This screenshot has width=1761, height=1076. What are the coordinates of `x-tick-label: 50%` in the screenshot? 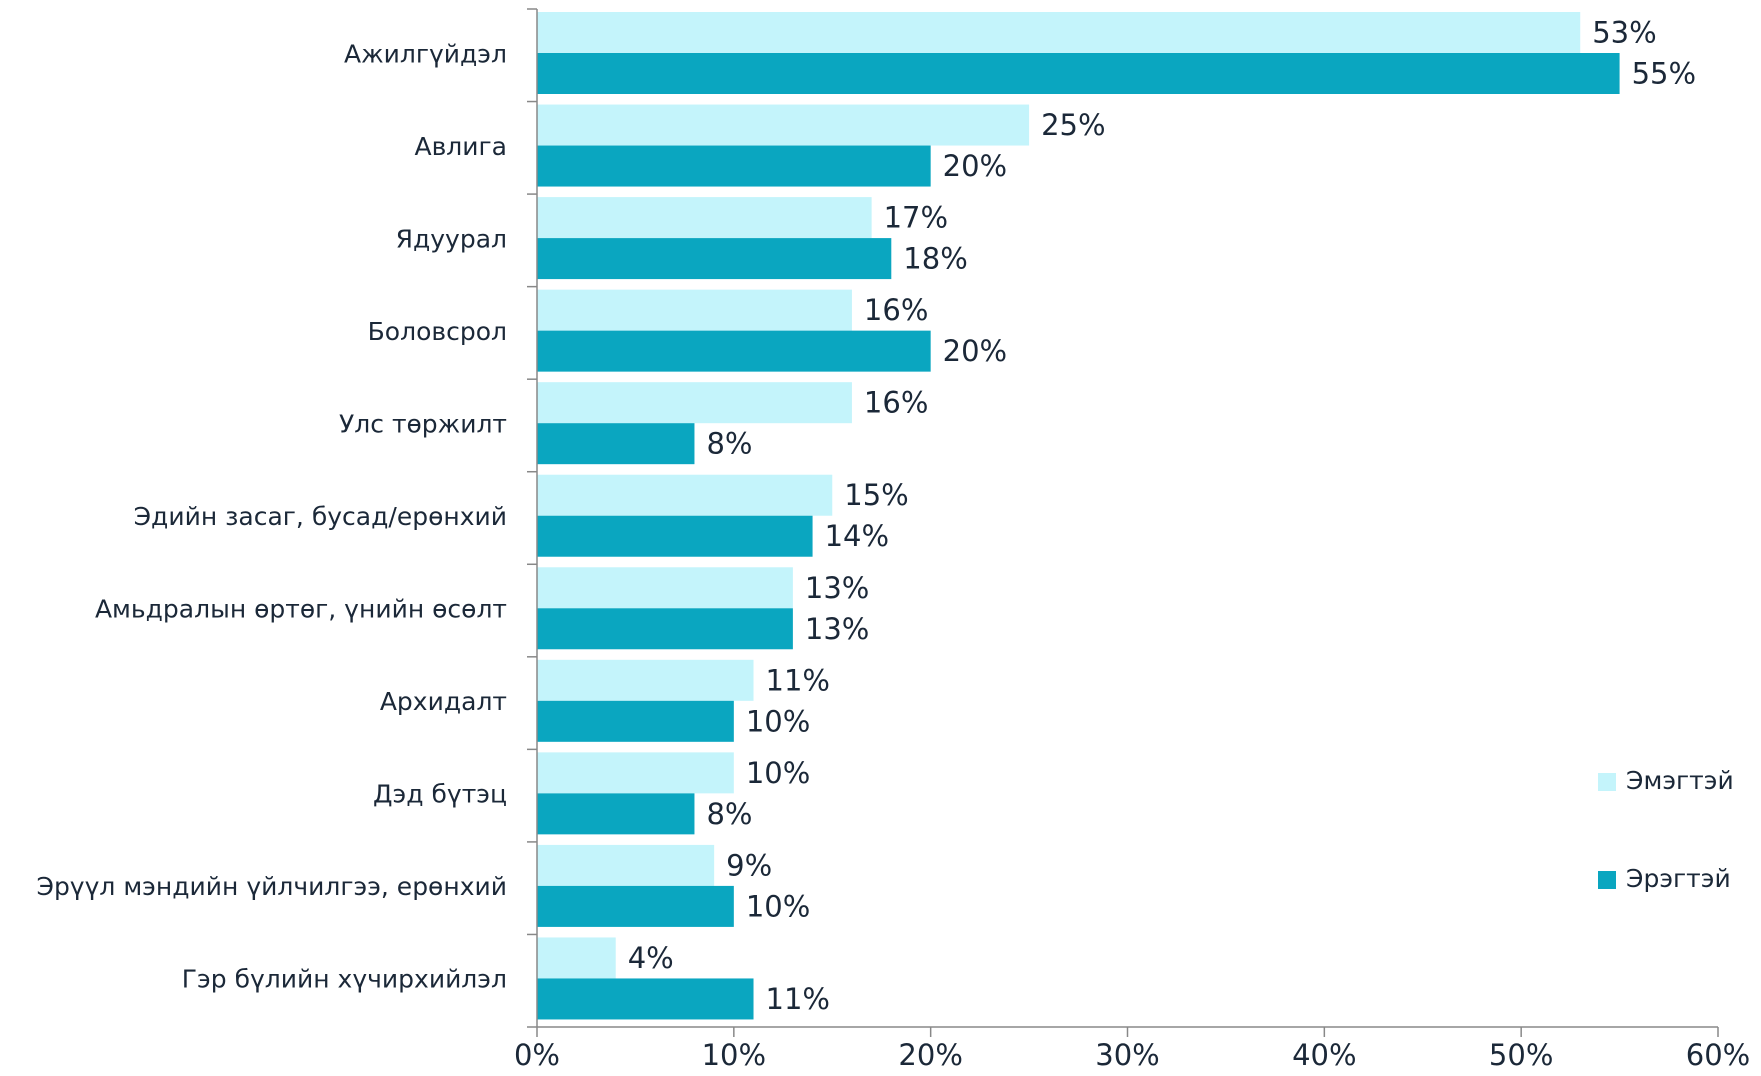 It's located at (1521, 1055).